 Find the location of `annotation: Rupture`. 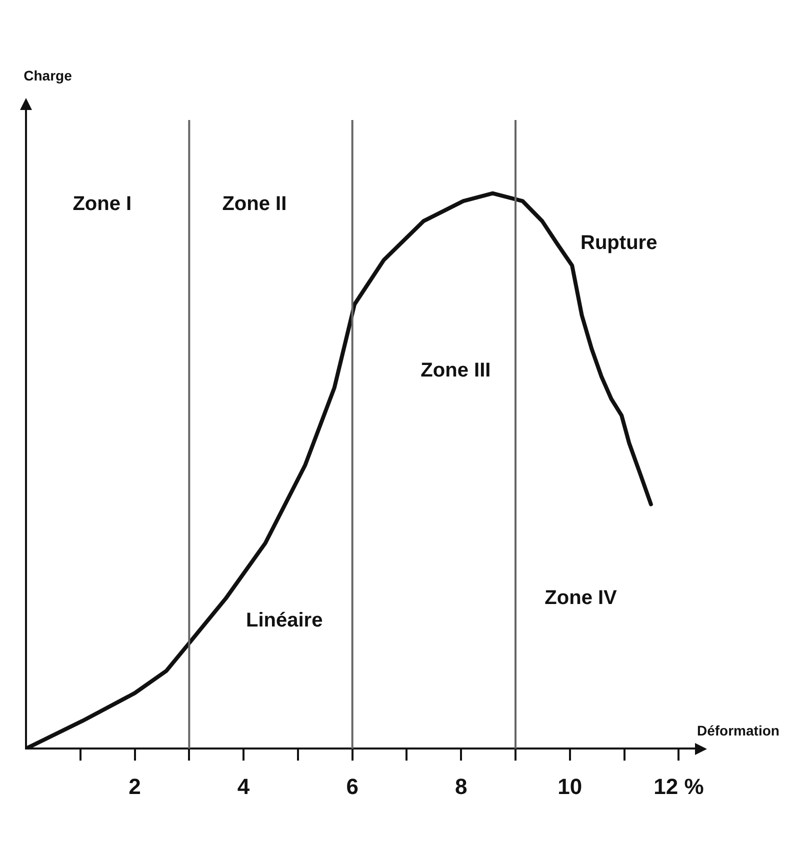

annotation: Rupture is located at coordinates (619, 243).